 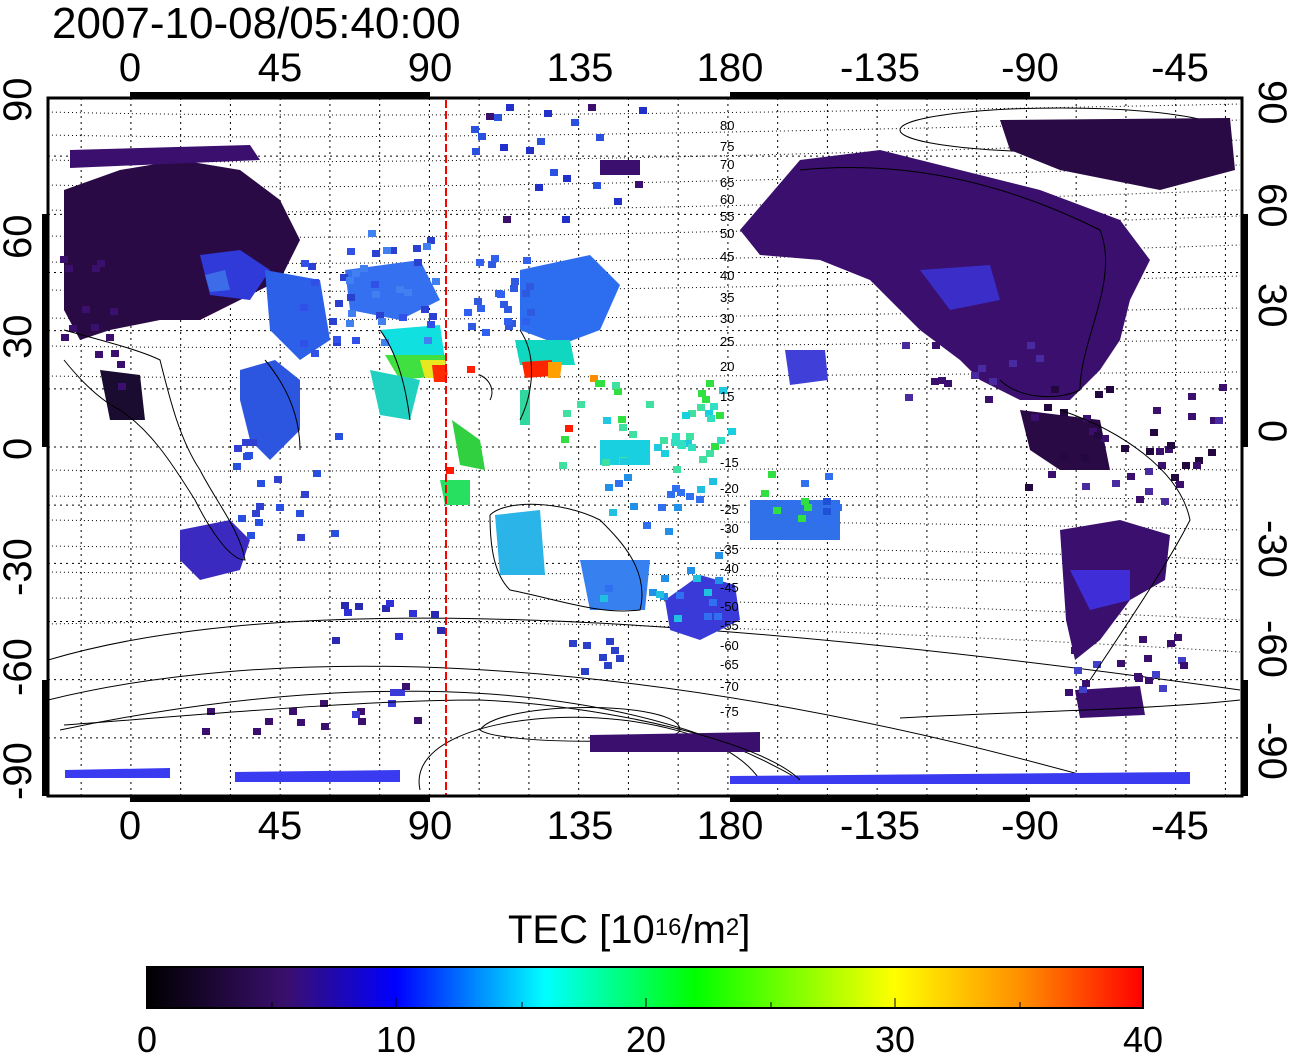 I want to click on contour-label: -15, so click(x=729, y=462).